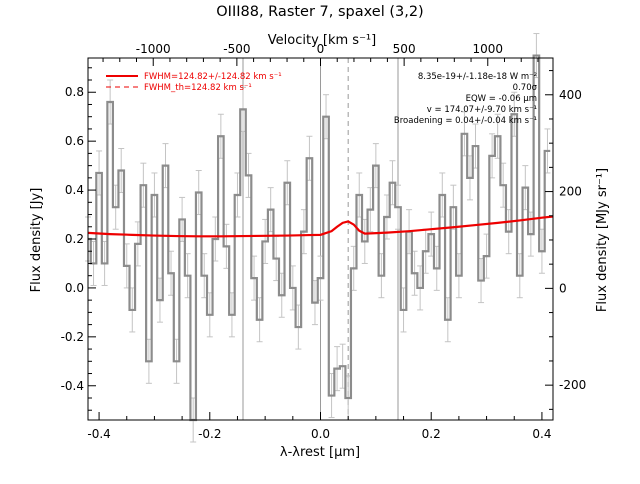  I want to click on top-tick-label: 0, so click(321, 49).